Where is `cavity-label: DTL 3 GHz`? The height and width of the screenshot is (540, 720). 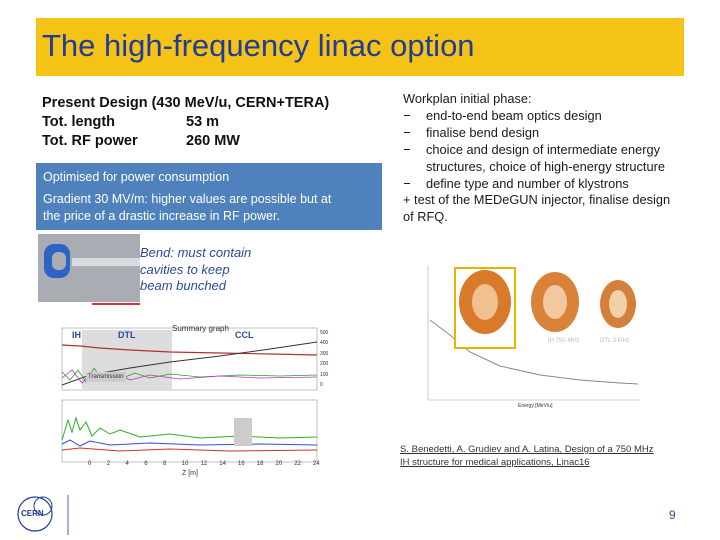 cavity-label: DTL 3 GHz is located at coordinates (615, 341).